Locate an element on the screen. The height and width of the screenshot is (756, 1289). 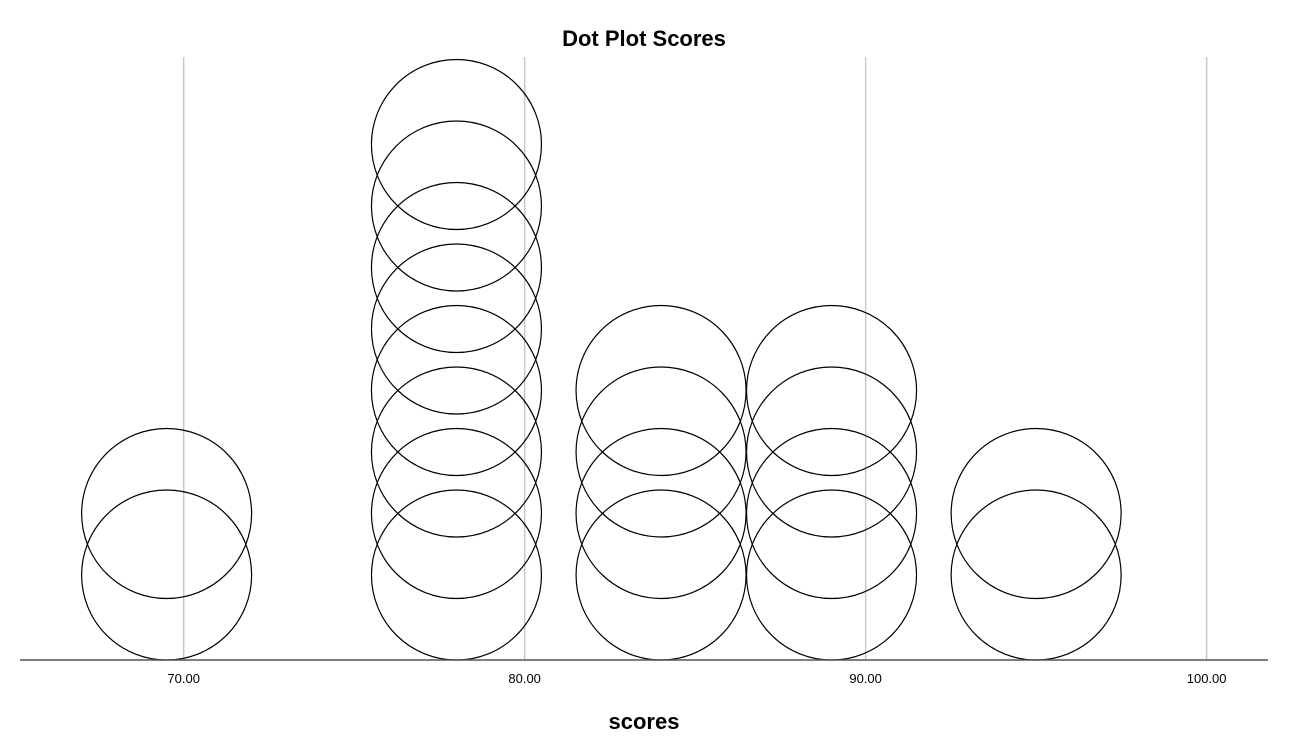
x-axis-label: scores is located at coordinates (644, 721).